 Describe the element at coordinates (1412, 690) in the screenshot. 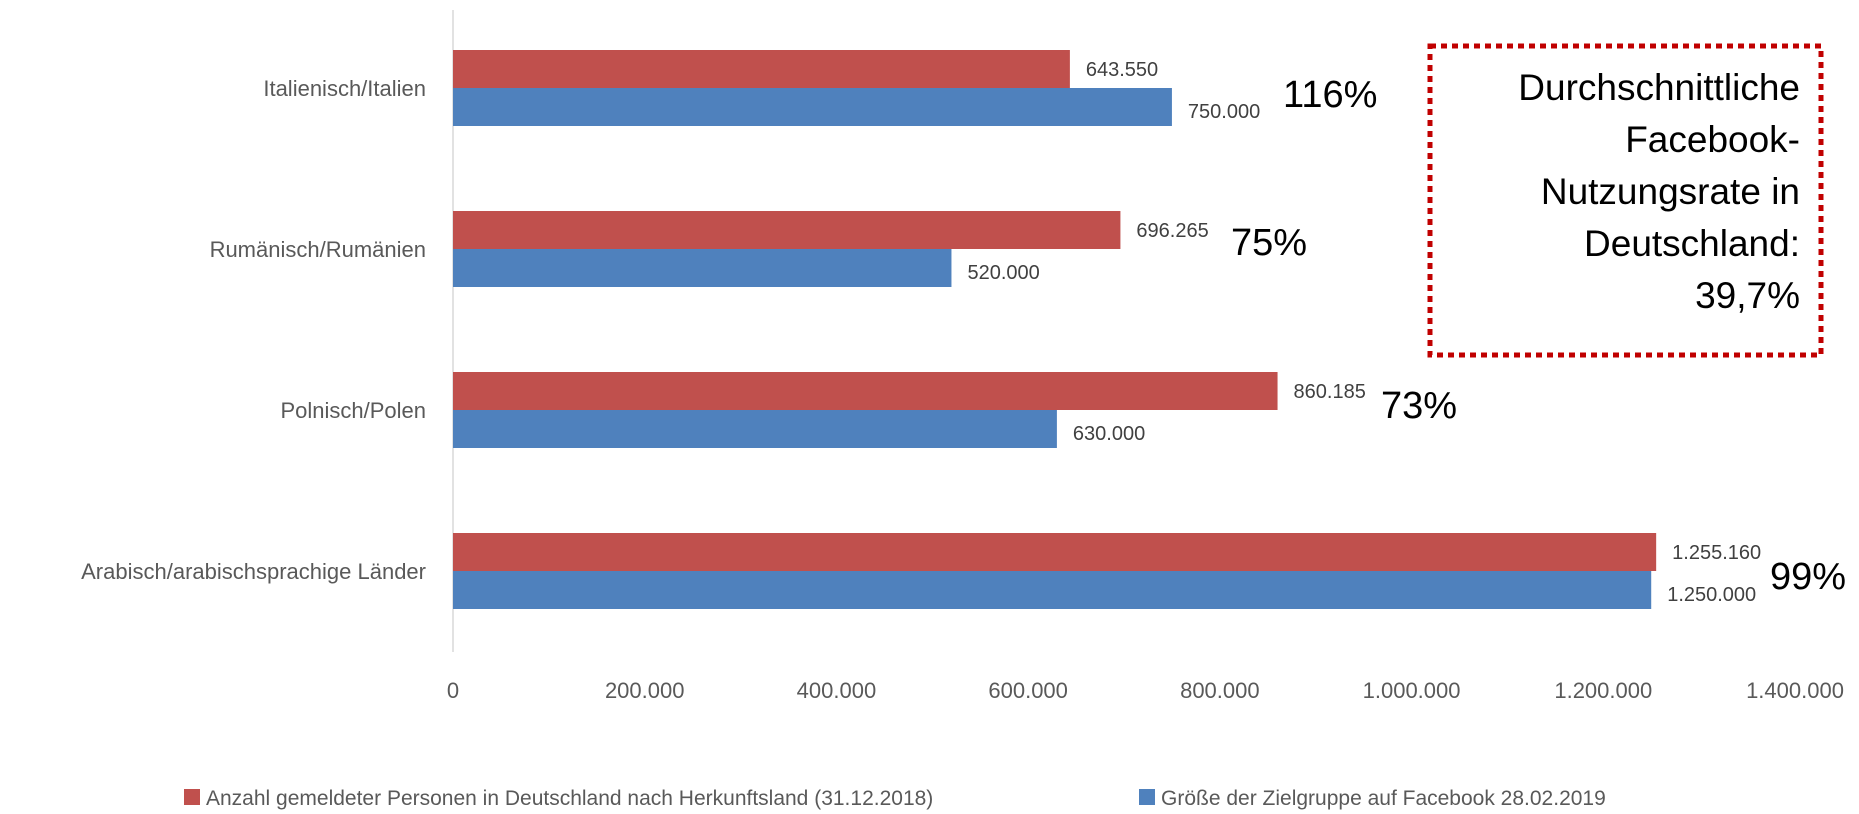

I see `x-tick-label: 1.000.000` at that location.